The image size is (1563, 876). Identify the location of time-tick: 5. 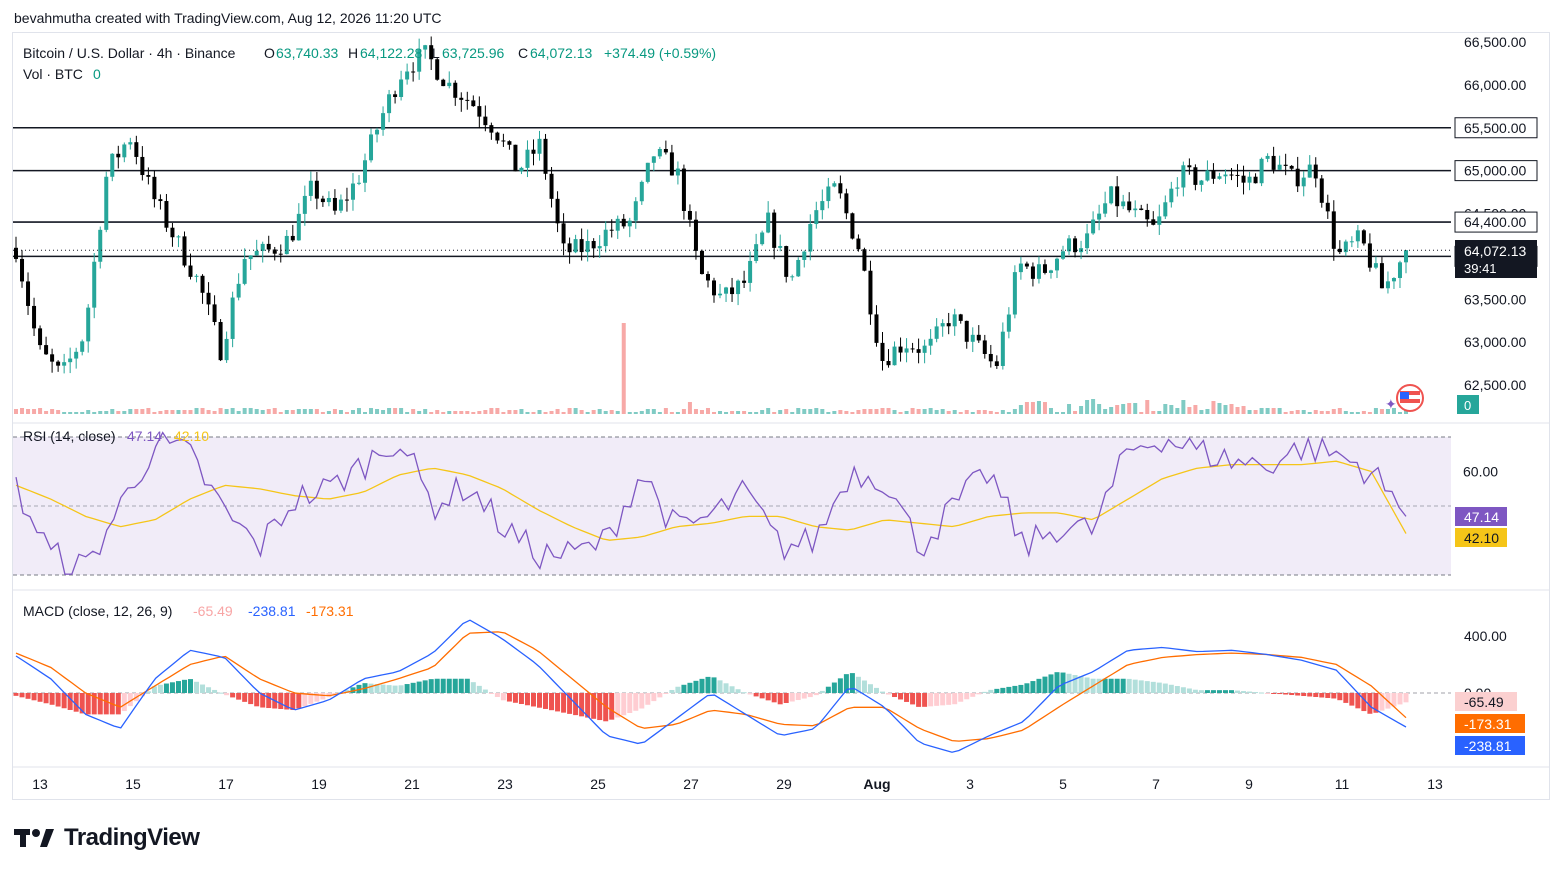
(1063, 784).